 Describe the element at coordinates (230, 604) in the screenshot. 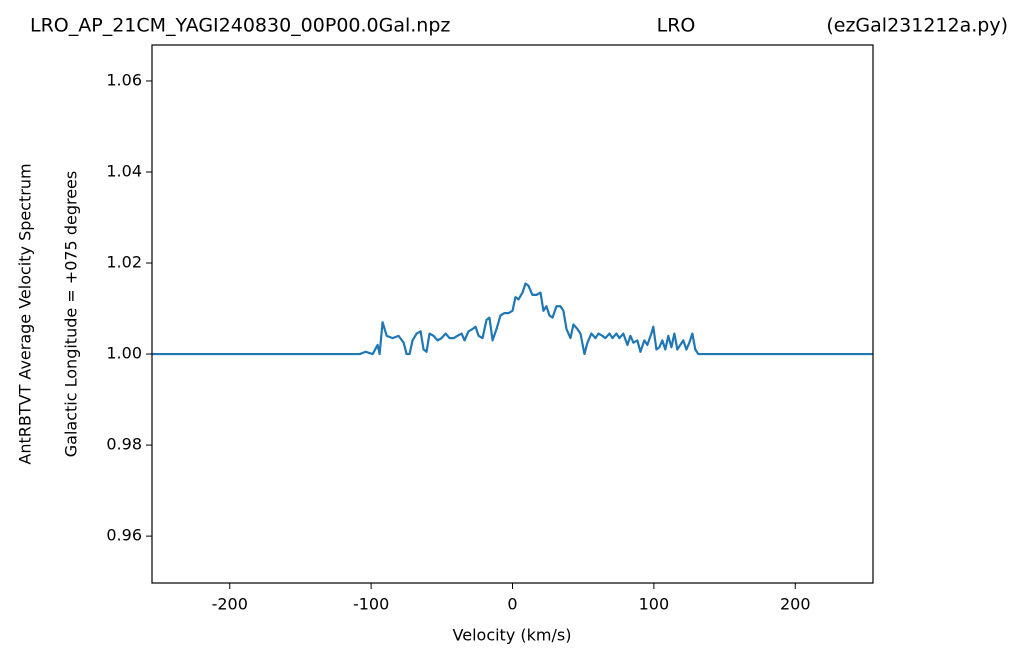

I see `x-tick-label: -200` at that location.